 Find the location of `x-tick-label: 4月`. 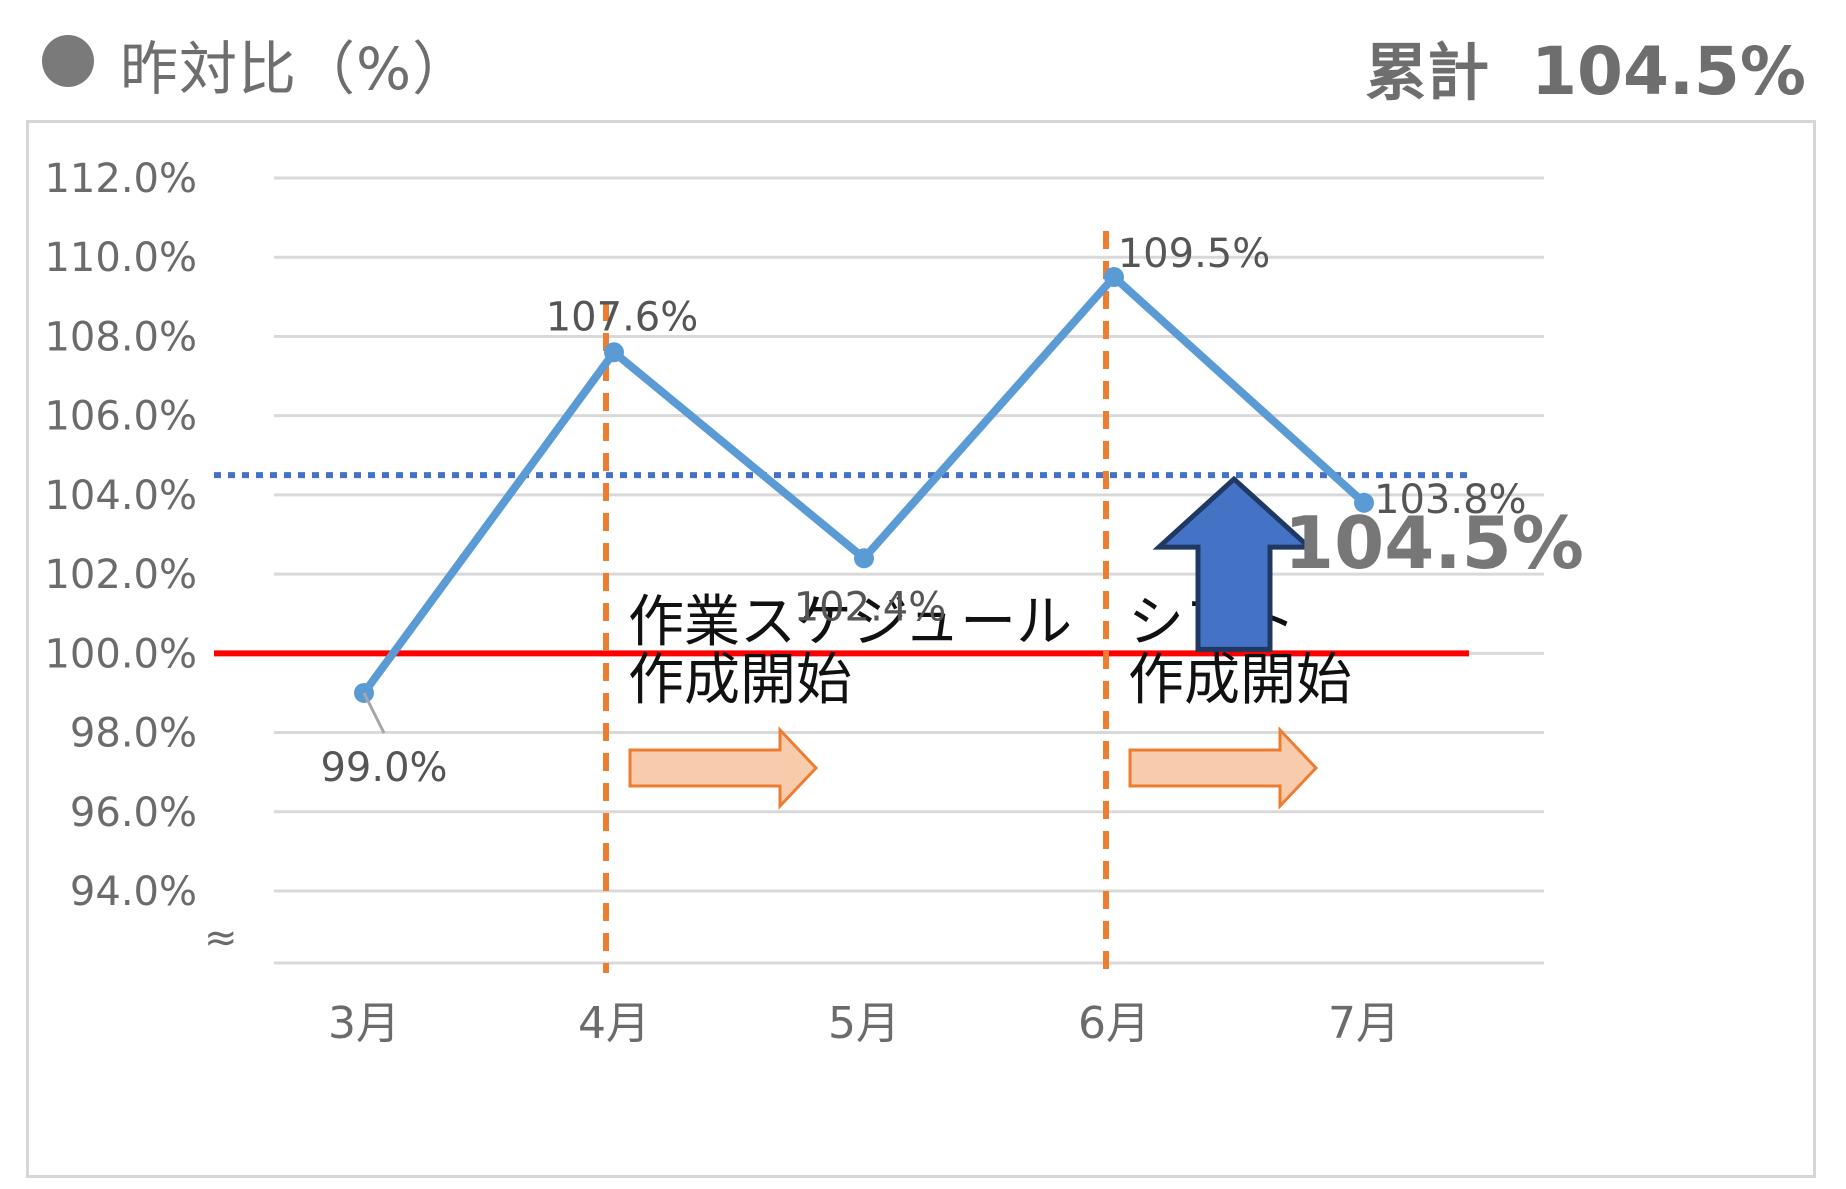

x-tick-label: 4月 is located at coordinates (614, 1023).